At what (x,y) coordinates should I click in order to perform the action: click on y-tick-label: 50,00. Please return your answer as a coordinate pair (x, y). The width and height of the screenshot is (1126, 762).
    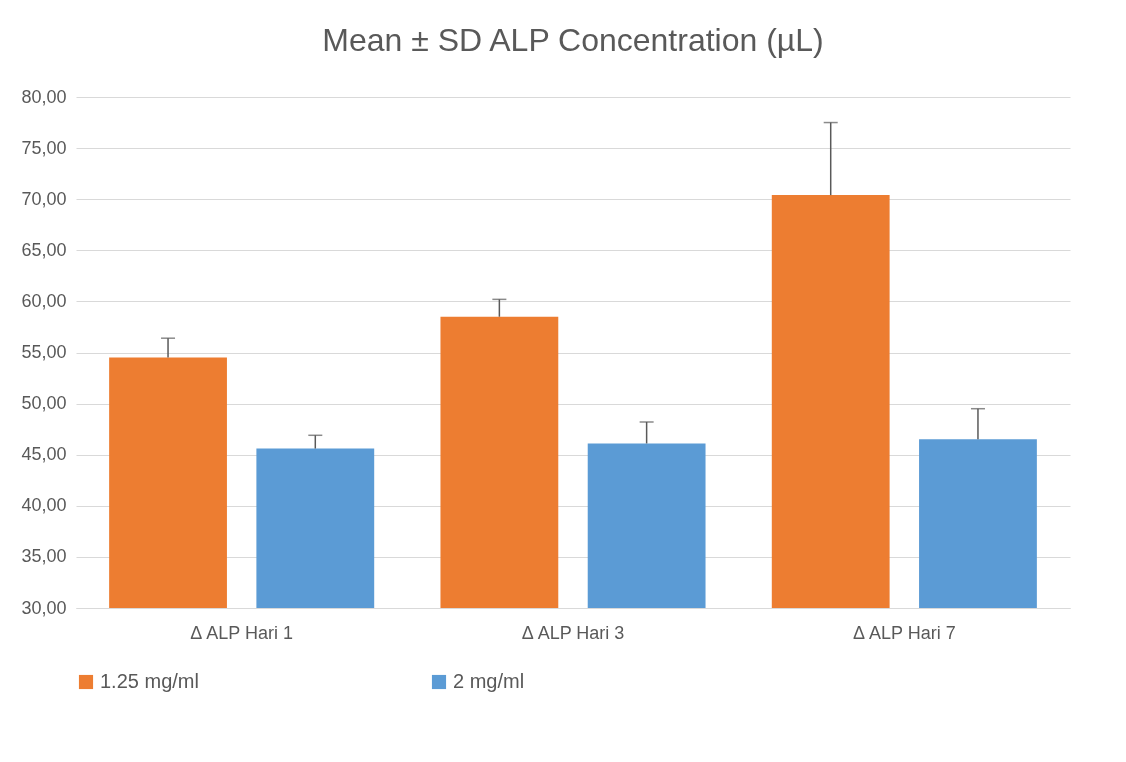
    Looking at the image, I should click on (44, 403).